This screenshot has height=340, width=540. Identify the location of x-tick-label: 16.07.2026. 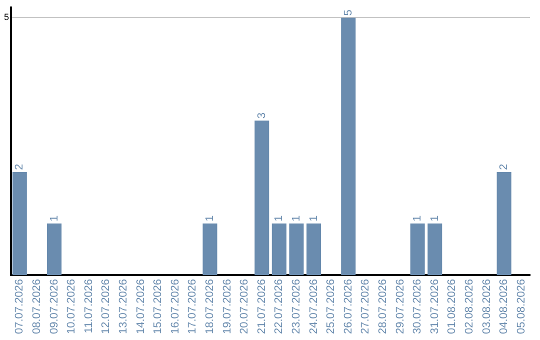
(175, 306).